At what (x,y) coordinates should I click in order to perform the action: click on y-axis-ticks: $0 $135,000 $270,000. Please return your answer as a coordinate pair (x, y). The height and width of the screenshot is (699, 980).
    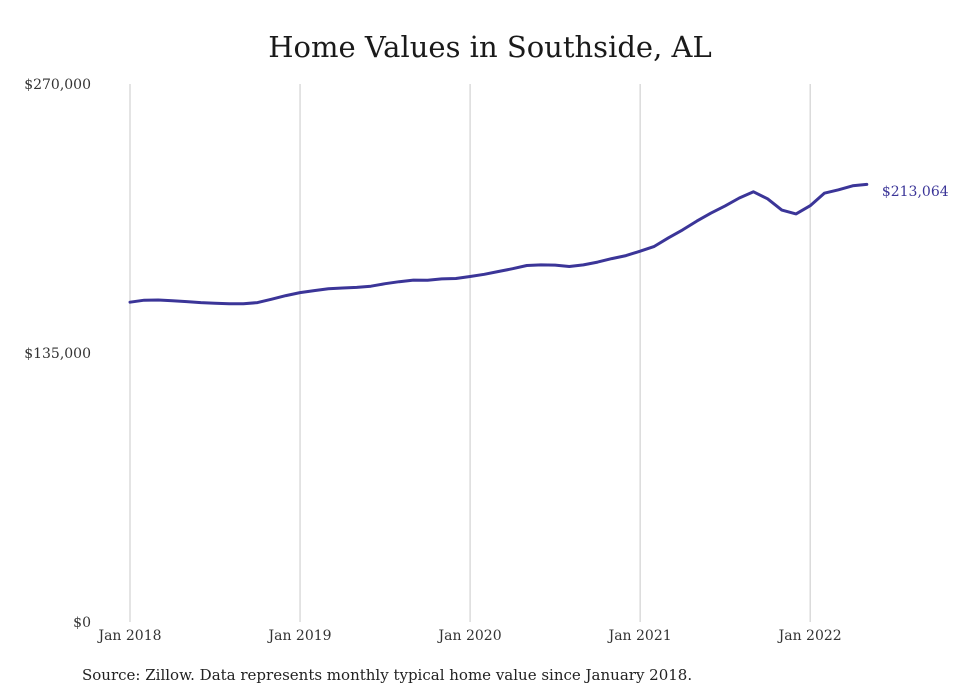
    Looking at the image, I should click on (57, 354).